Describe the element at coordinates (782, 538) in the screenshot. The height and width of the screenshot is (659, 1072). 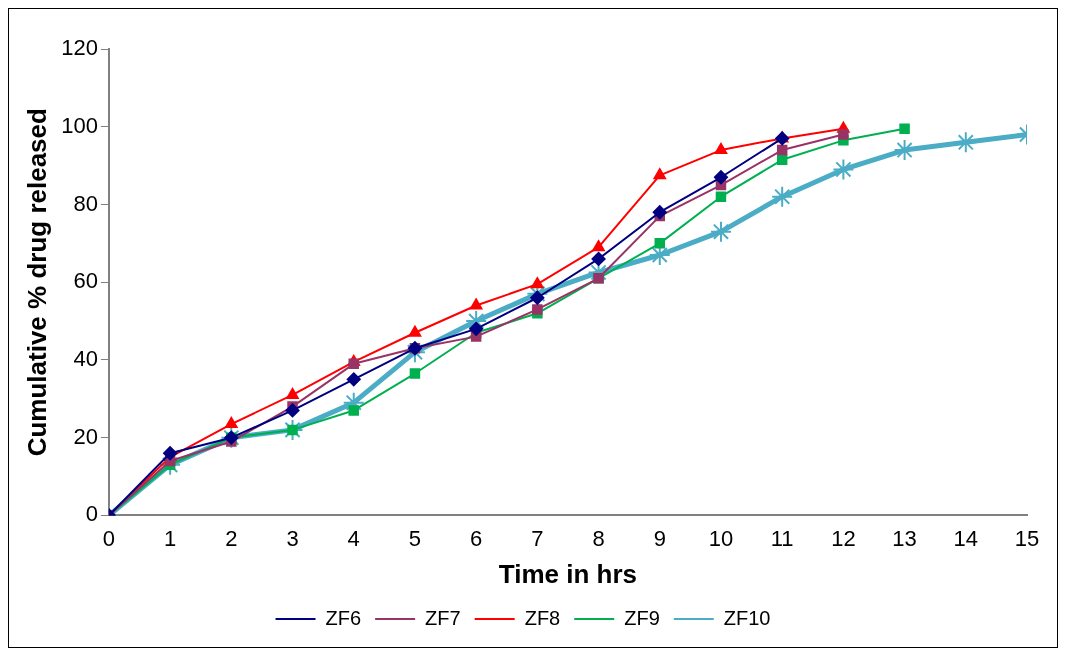
I see `x-tick-label: 11` at that location.